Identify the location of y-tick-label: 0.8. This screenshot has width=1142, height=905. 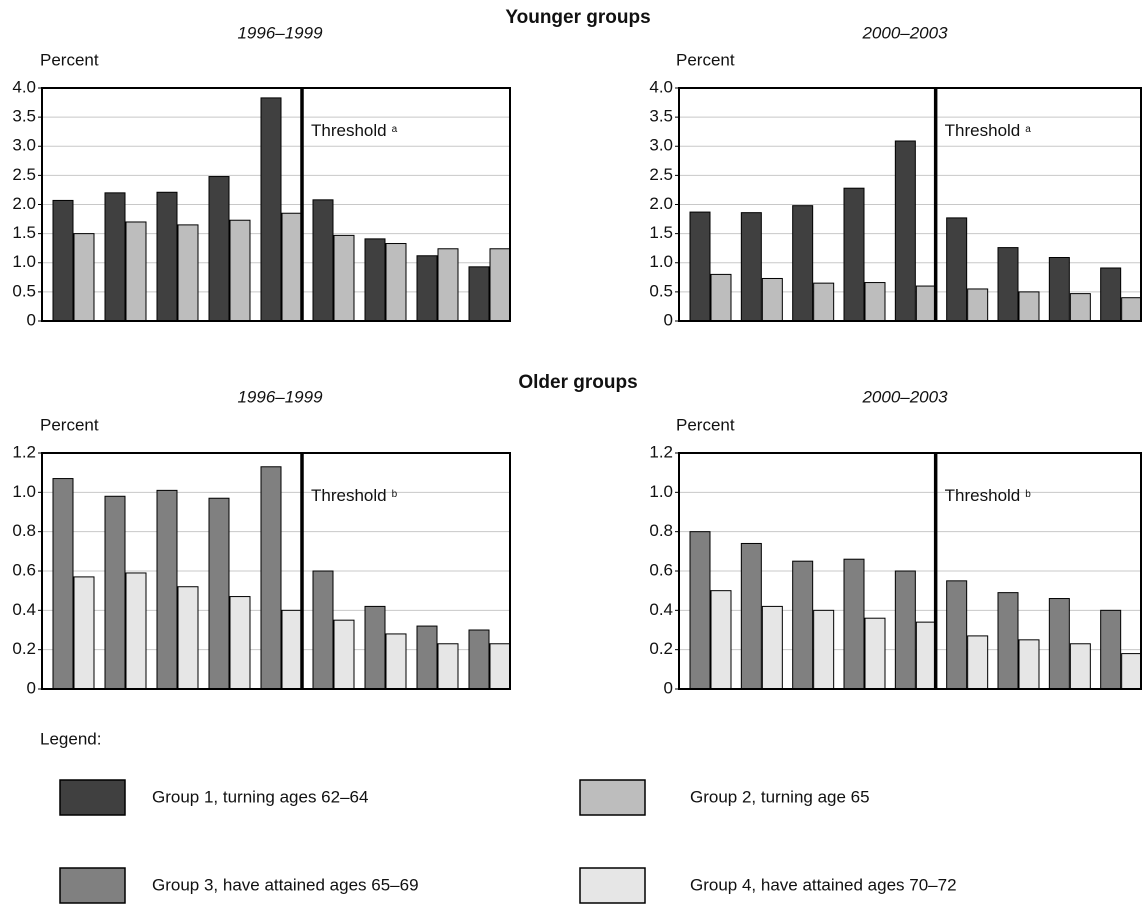
(661, 530).